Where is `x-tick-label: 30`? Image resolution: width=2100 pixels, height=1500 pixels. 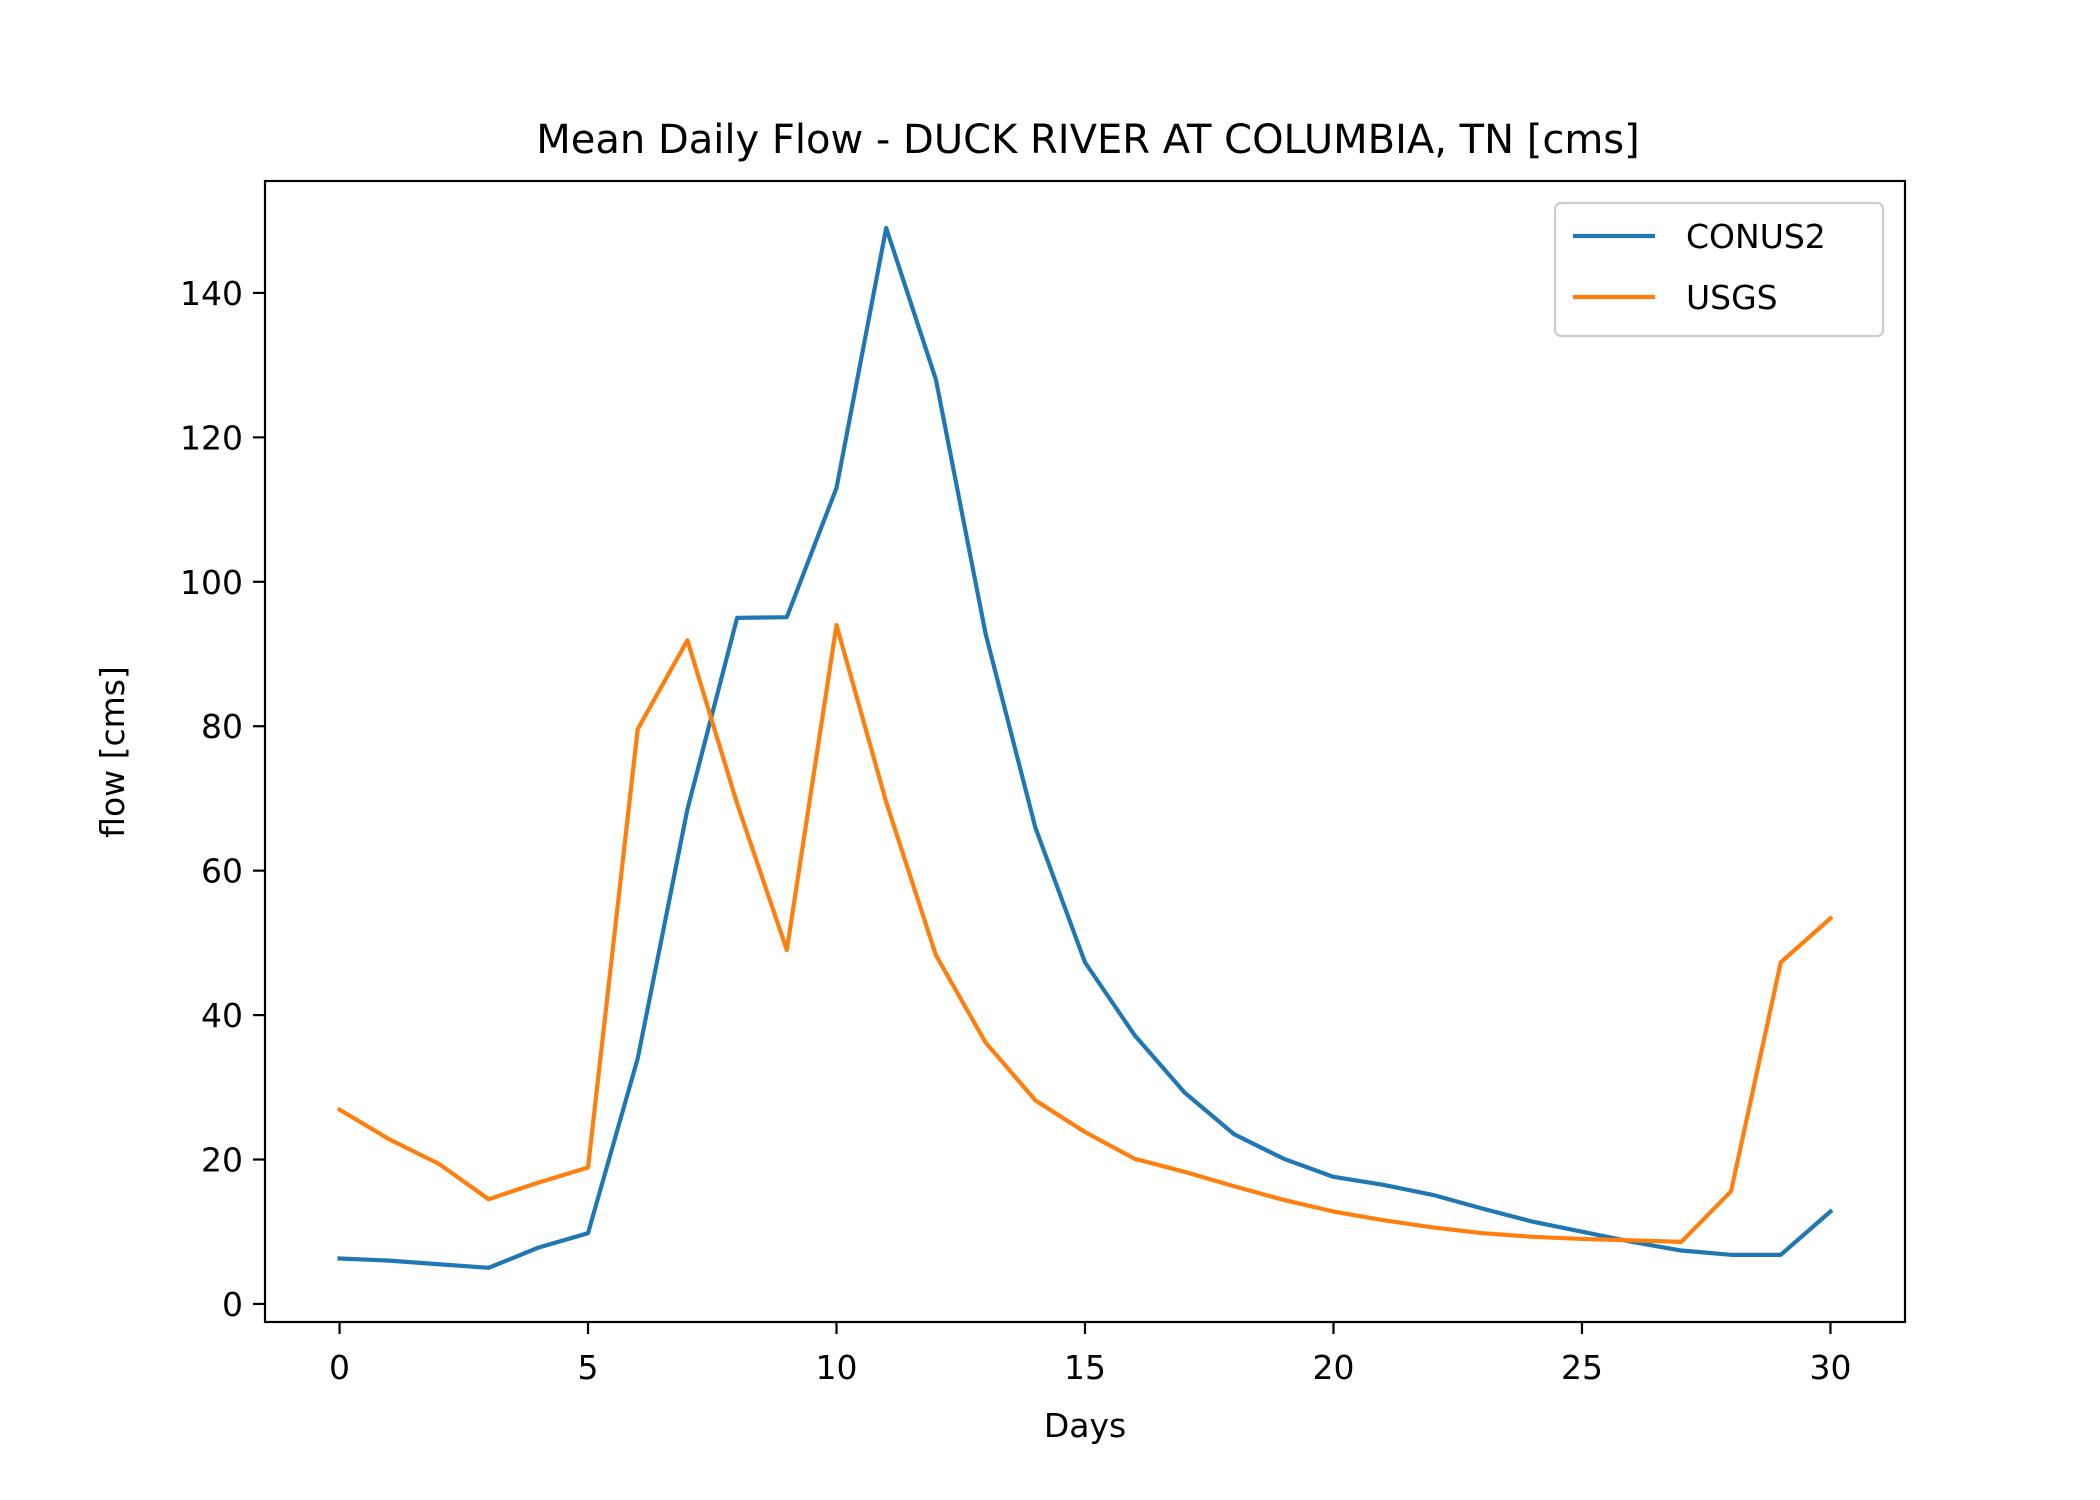
x-tick-label: 30 is located at coordinates (1830, 1367).